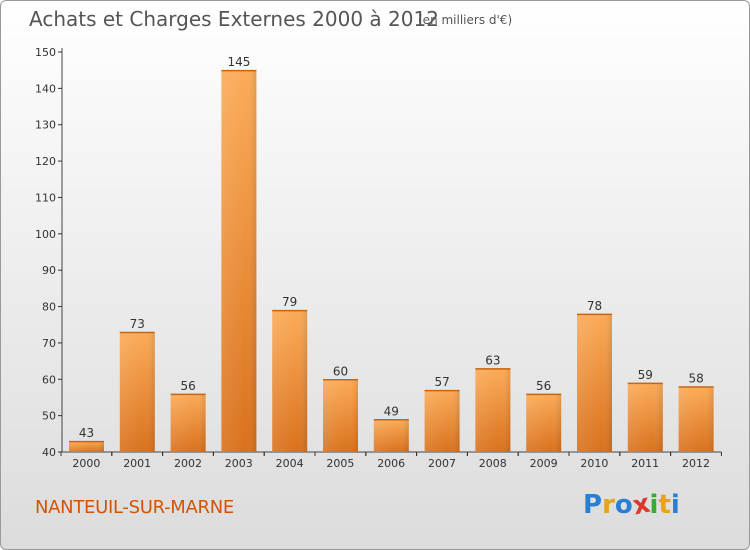 This screenshot has width=750, height=550. I want to click on y-tick-label: 40, so click(49, 452).